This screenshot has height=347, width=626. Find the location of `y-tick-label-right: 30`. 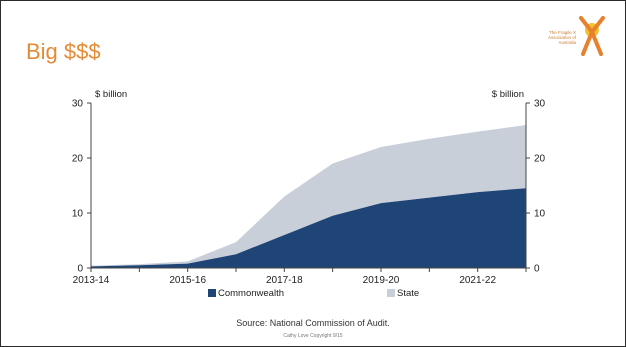

y-tick-label-right: 30 is located at coordinates (540, 104).